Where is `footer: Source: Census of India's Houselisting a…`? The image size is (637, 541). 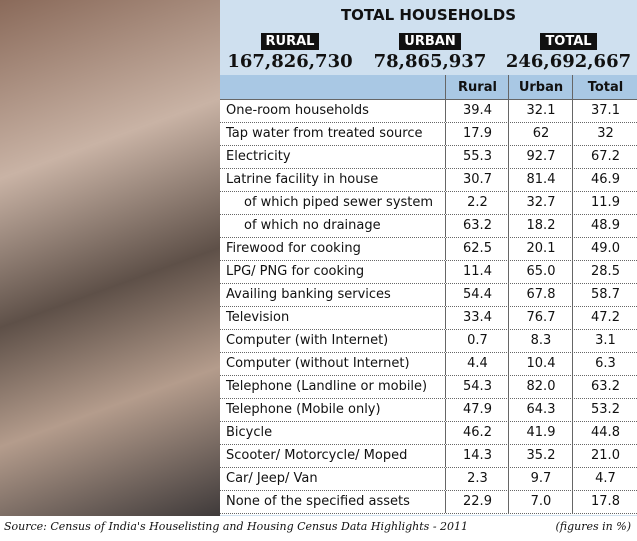 footer: Source: Census of India's Houselisting a… is located at coordinates (318, 528).